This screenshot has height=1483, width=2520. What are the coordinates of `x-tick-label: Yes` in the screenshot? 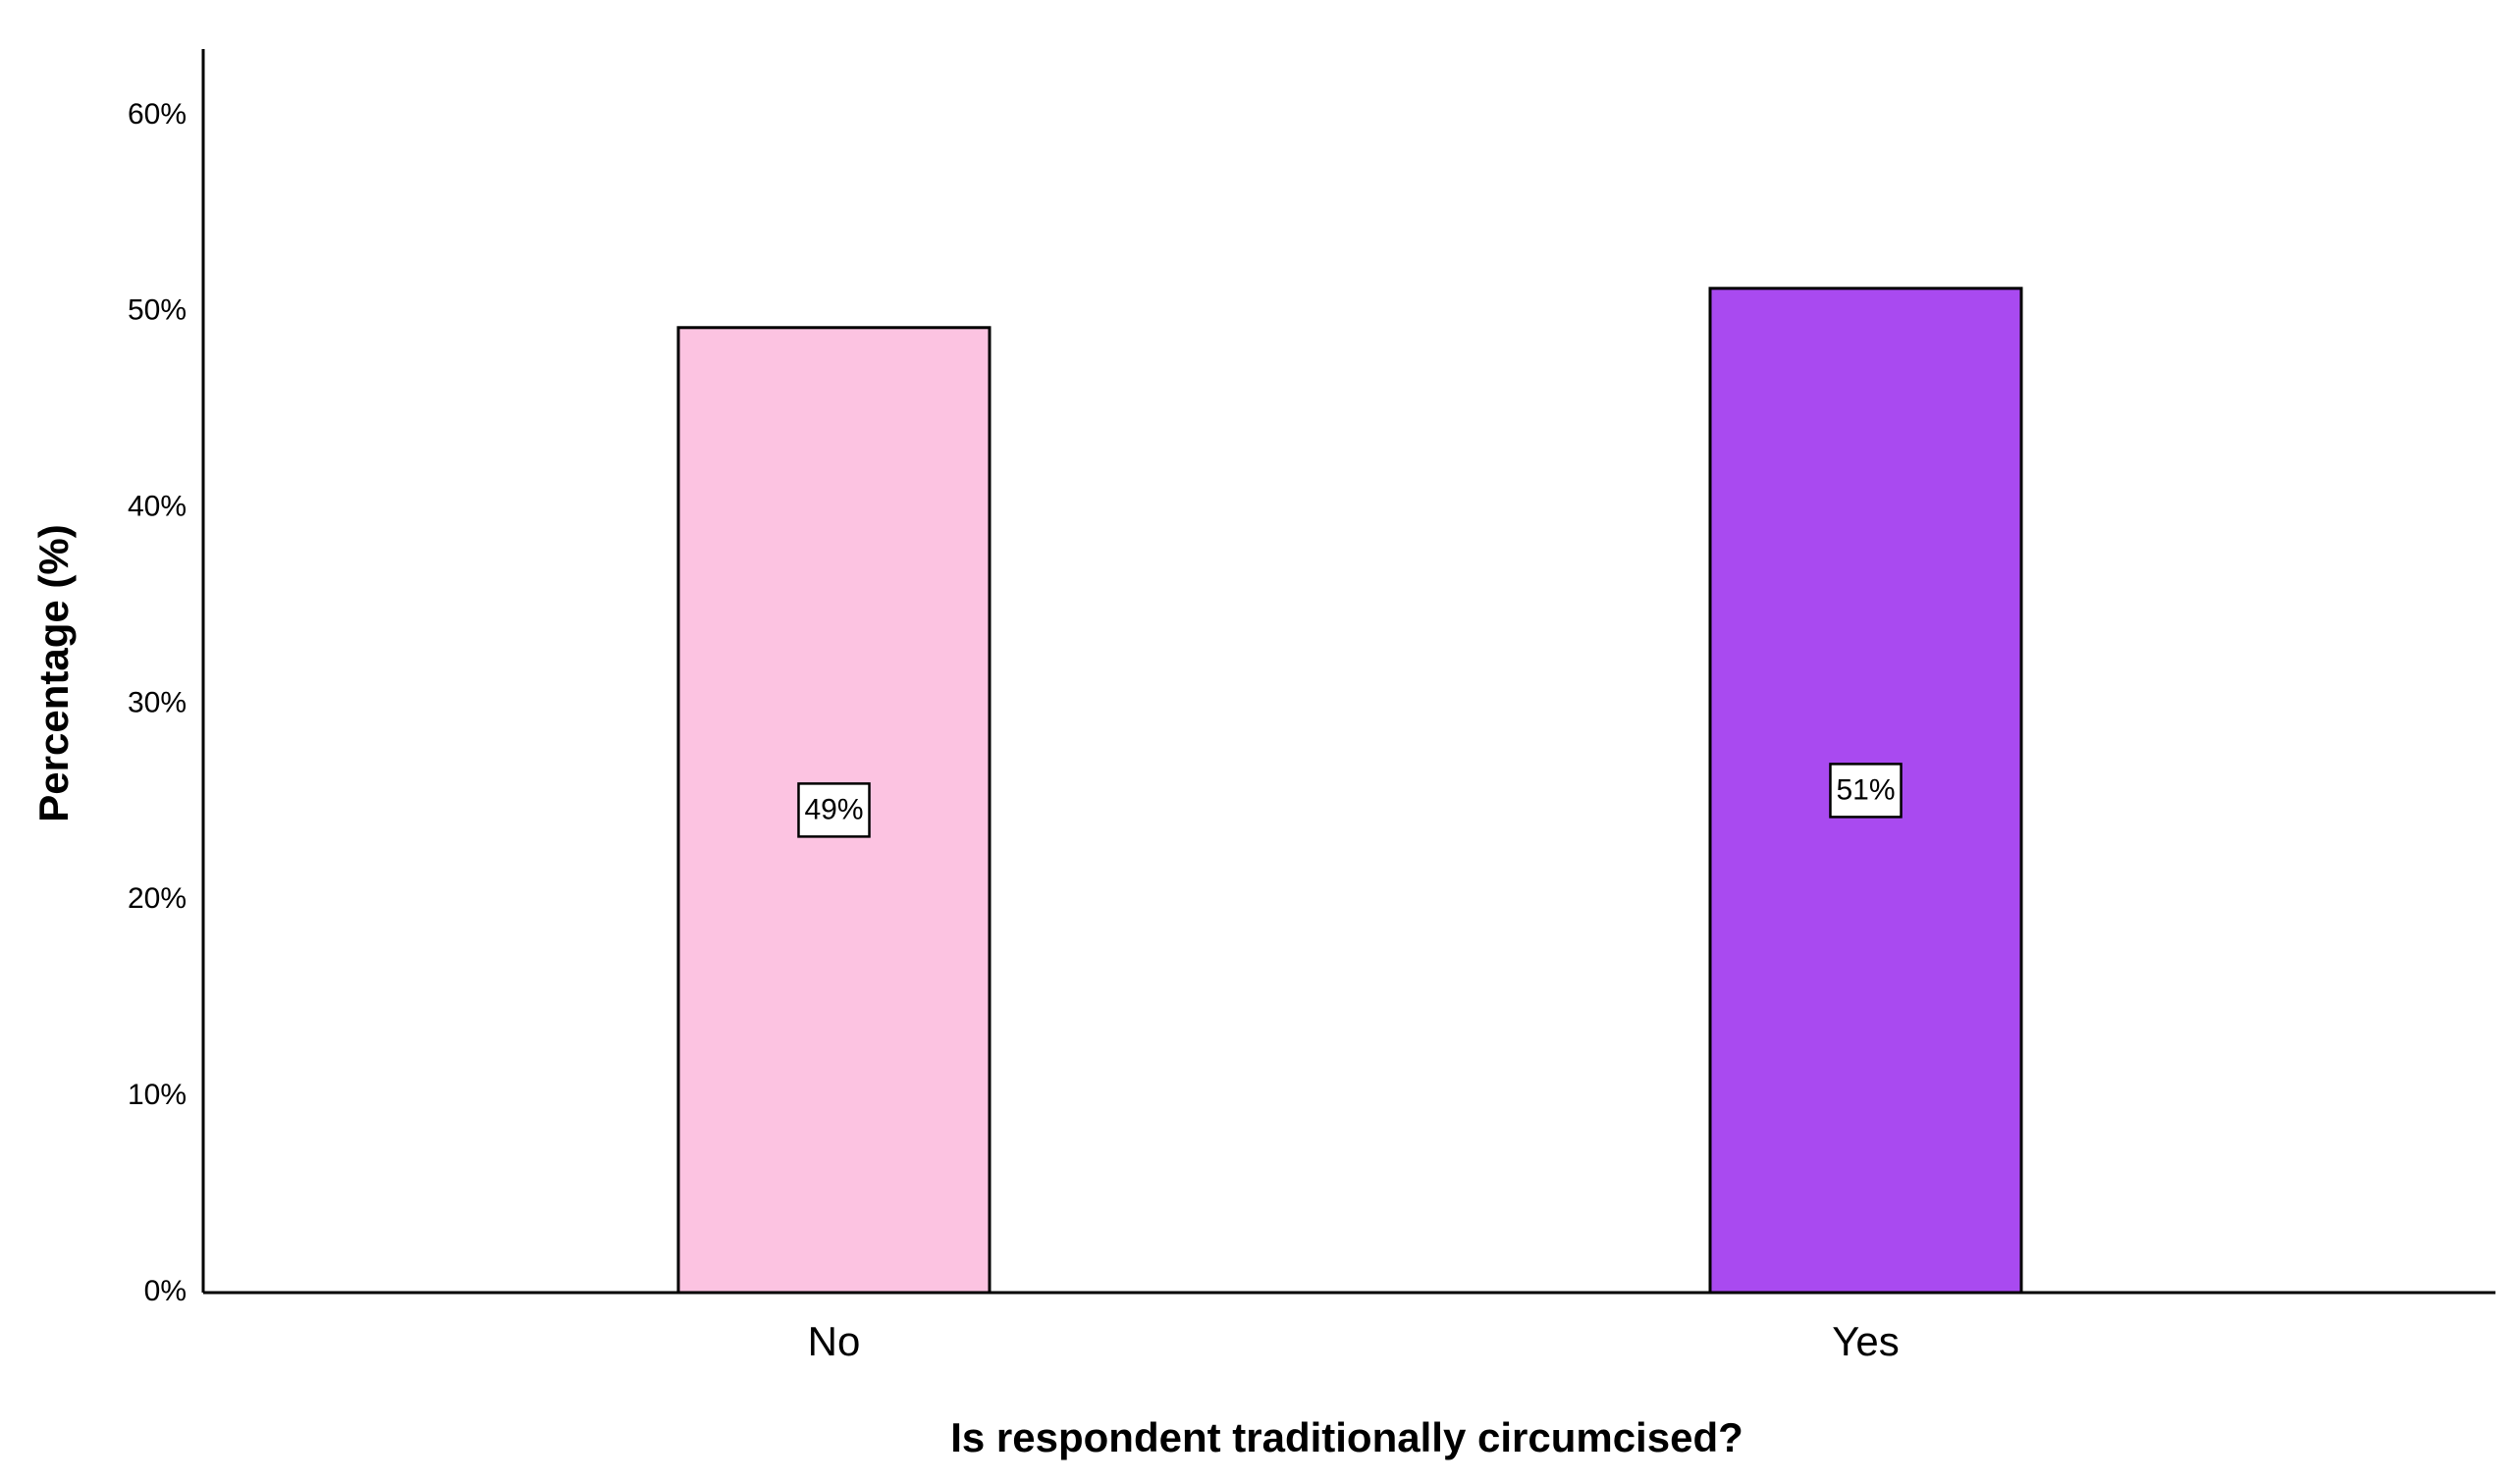 It's located at (1866, 1341).